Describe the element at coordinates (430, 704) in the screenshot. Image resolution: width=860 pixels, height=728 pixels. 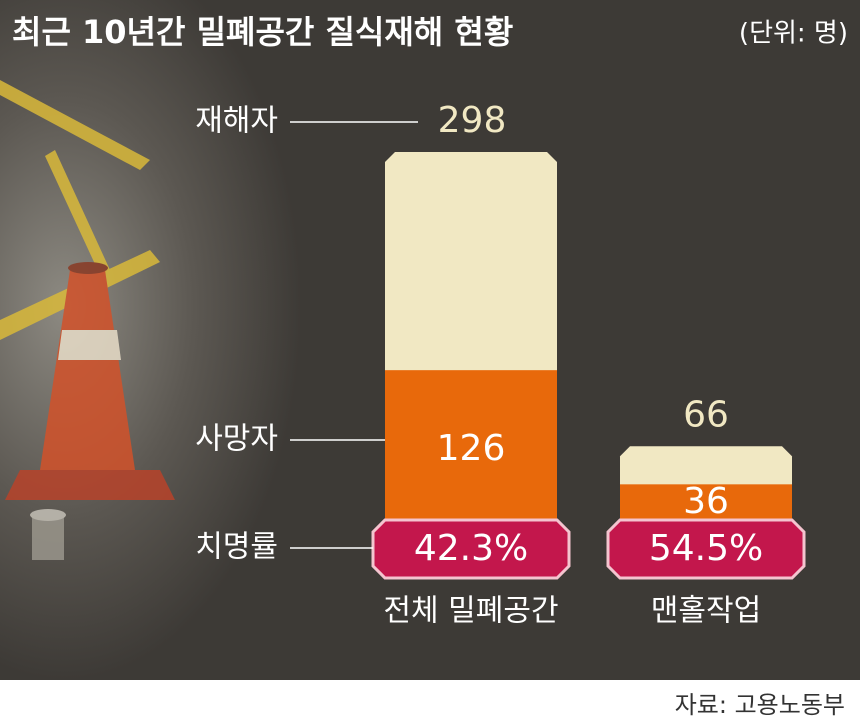
I see `footer-band` at that location.